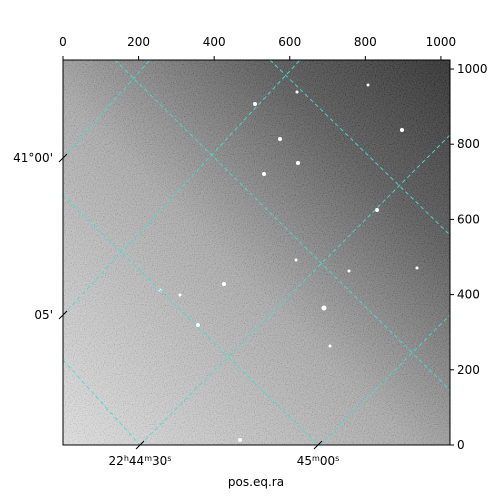 The image size is (500, 504). What do you see at coordinates (138, 42) in the screenshot?
I see `x-tick-label: 200` at bounding box center [138, 42].